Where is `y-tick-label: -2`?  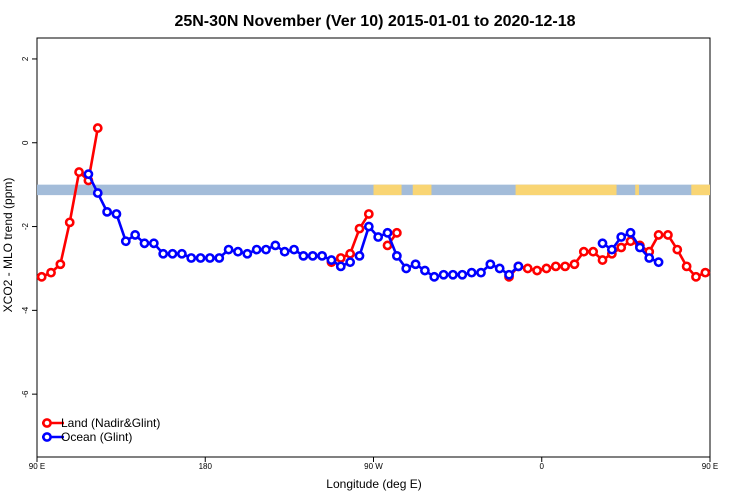
y-tick-label: -2 is located at coordinates (25, 226).